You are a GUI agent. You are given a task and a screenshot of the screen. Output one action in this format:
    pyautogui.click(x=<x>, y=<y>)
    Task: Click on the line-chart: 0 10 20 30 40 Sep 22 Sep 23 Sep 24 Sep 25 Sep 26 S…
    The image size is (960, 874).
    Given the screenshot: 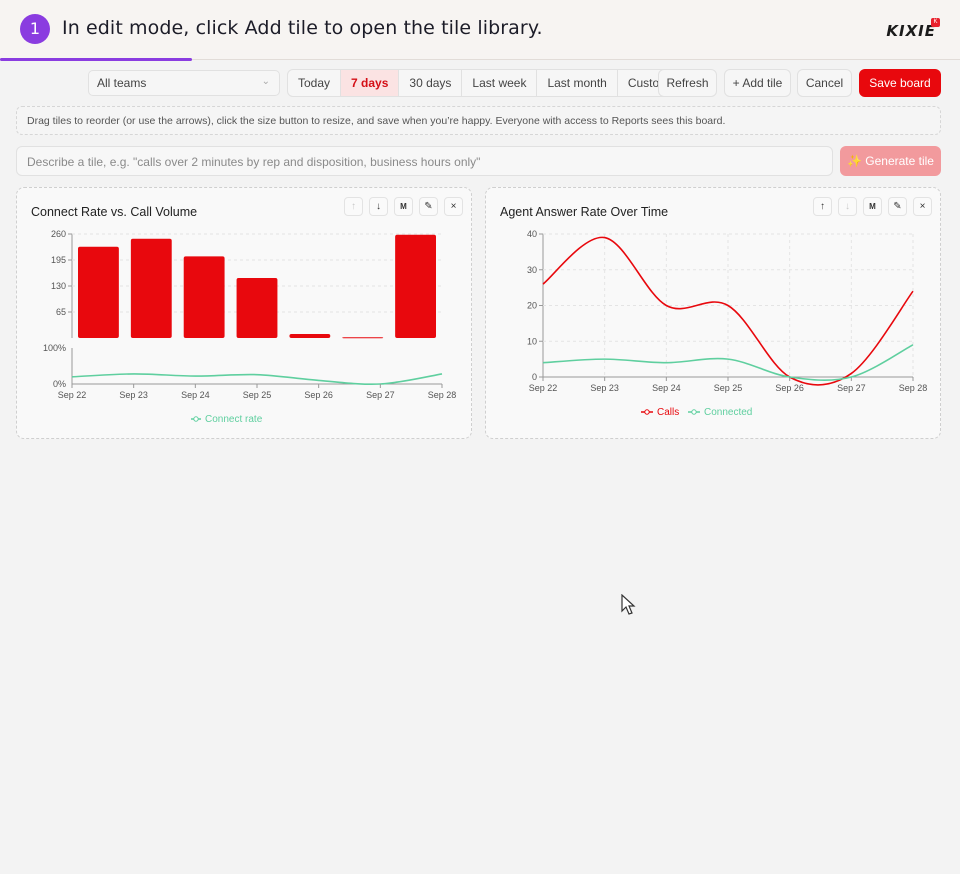 What is the action you would take?
    pyautogui.click(x=727, y=323)
    